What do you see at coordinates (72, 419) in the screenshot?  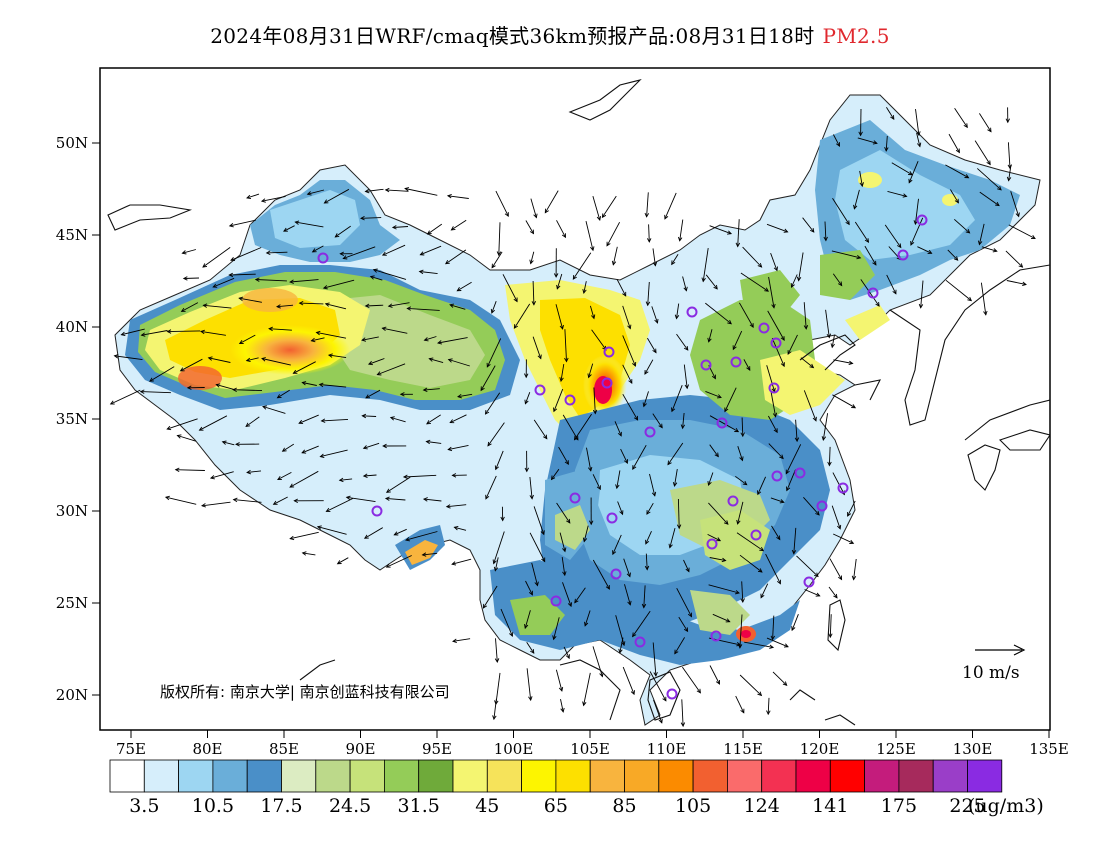 I see `lat-tick-label: 35N` at bounding box center [72, 419].